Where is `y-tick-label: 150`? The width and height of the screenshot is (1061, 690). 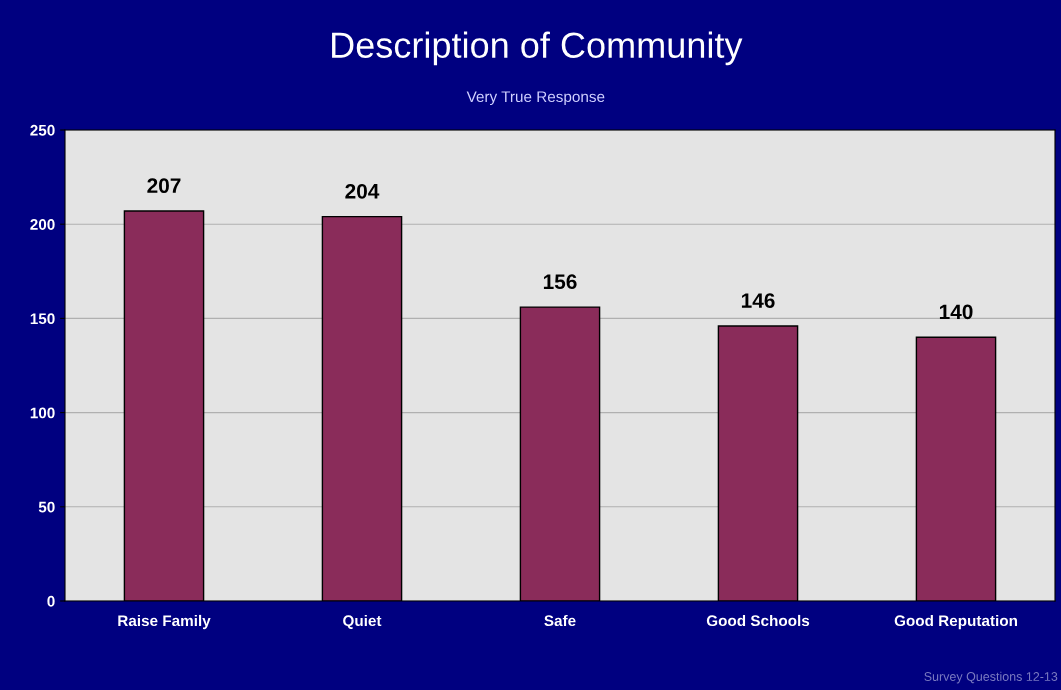
y-tick-label: 150 is located at coordinates (42, 319).